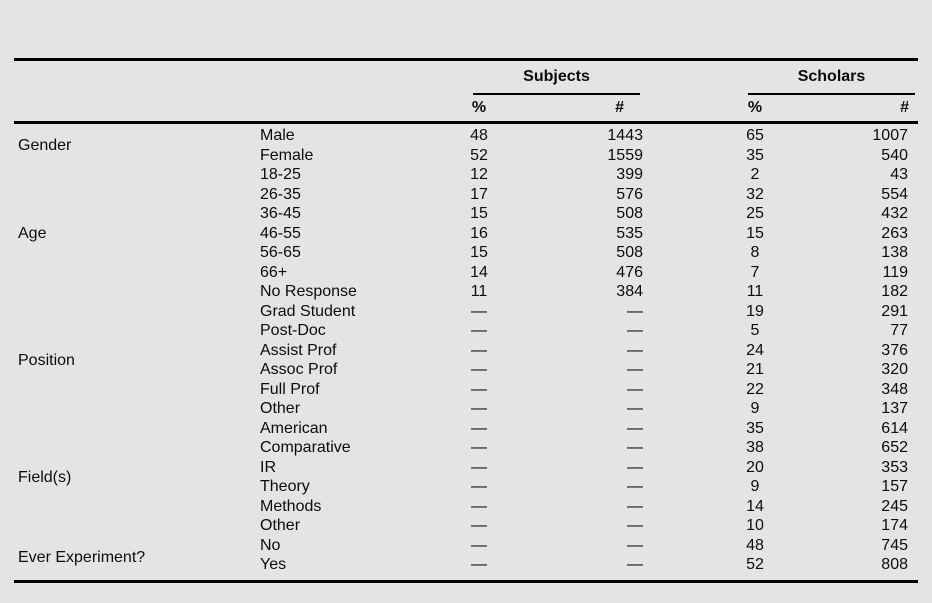 This screenshot has height=603, width=932. Describe the element at coordinates (894, 155) in the screenshot. I see `scholars-count-value: 540` at that location.